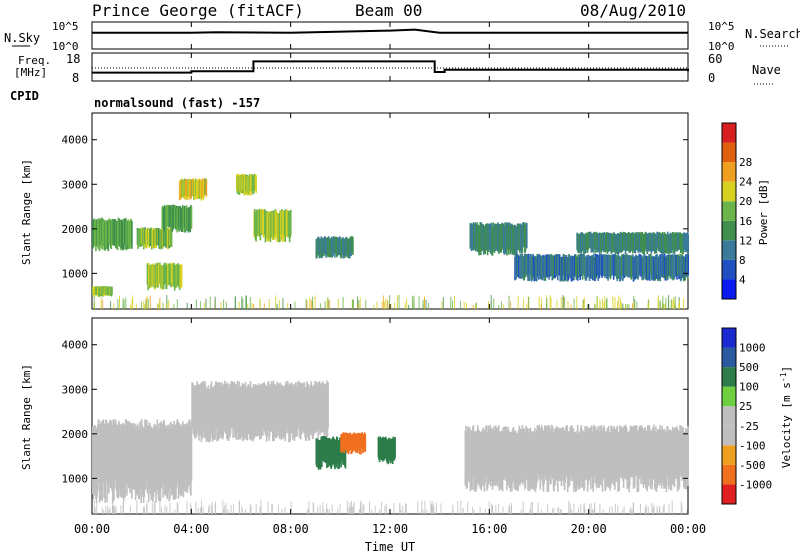 Image resolution: width=800 pixels, height=554 pixels. Describe the element at coordinates (34, 60) in the screenshot. I see `freq-label: Freq.` at that location.